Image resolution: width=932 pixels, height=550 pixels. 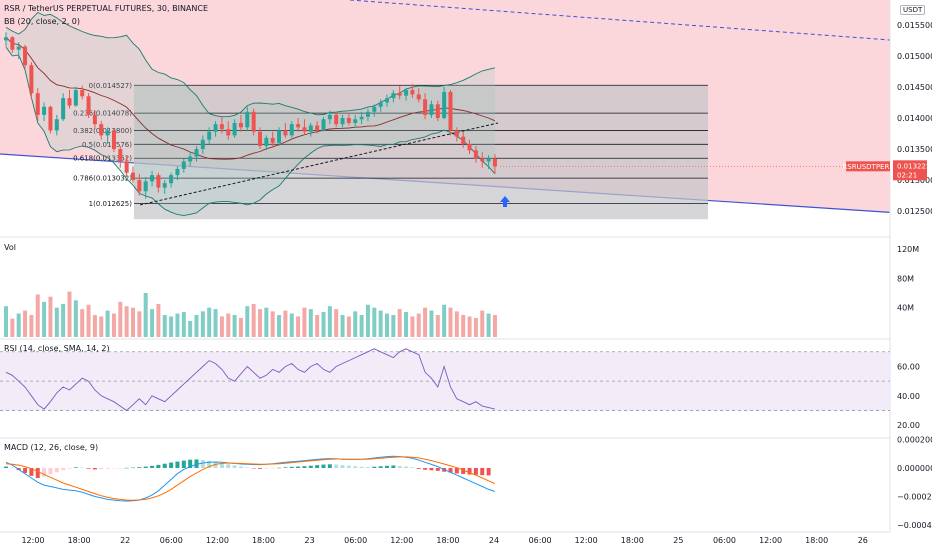 I want to click on price-tick-label: 0.014000, so click(x=914, y=118).